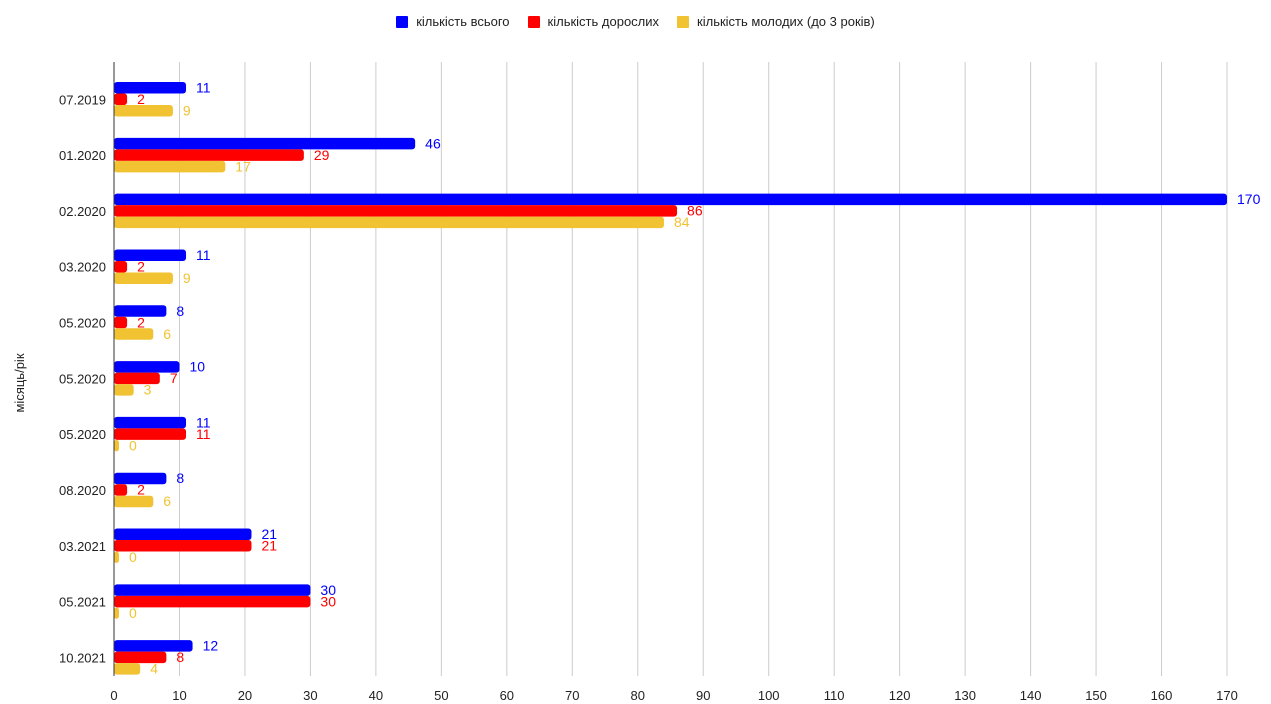  What do you see at coordinates (82, 602) in the screenshot?
I see `y-tick-label: 05.2021` at bounding box center [82, 602].